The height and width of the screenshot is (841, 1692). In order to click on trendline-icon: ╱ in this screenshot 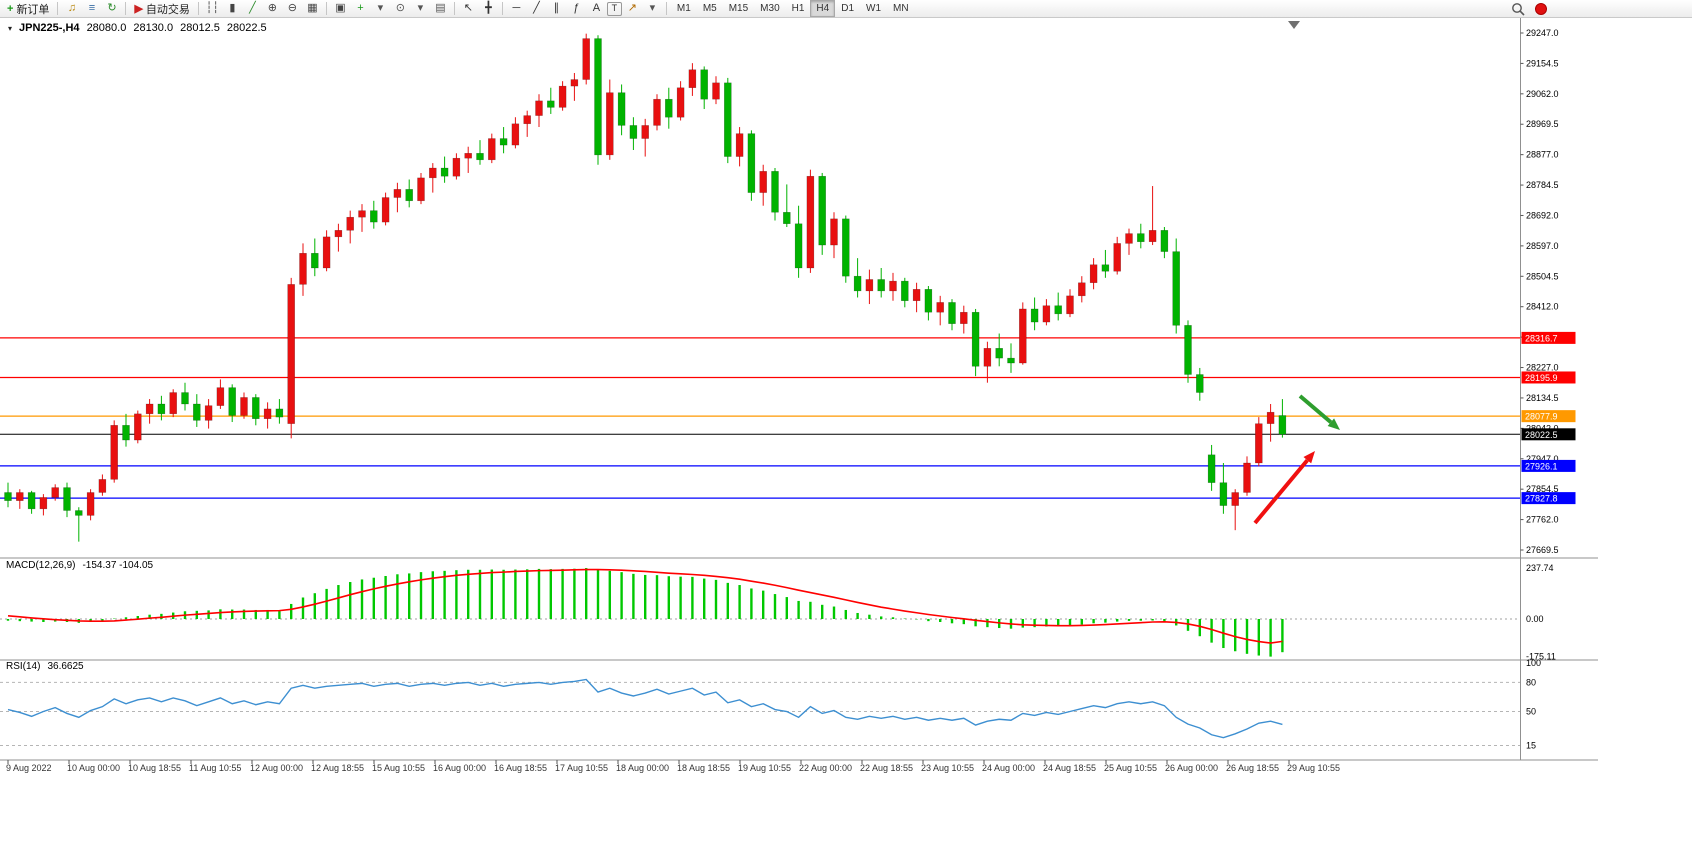, I will do `click(536, 8)`.